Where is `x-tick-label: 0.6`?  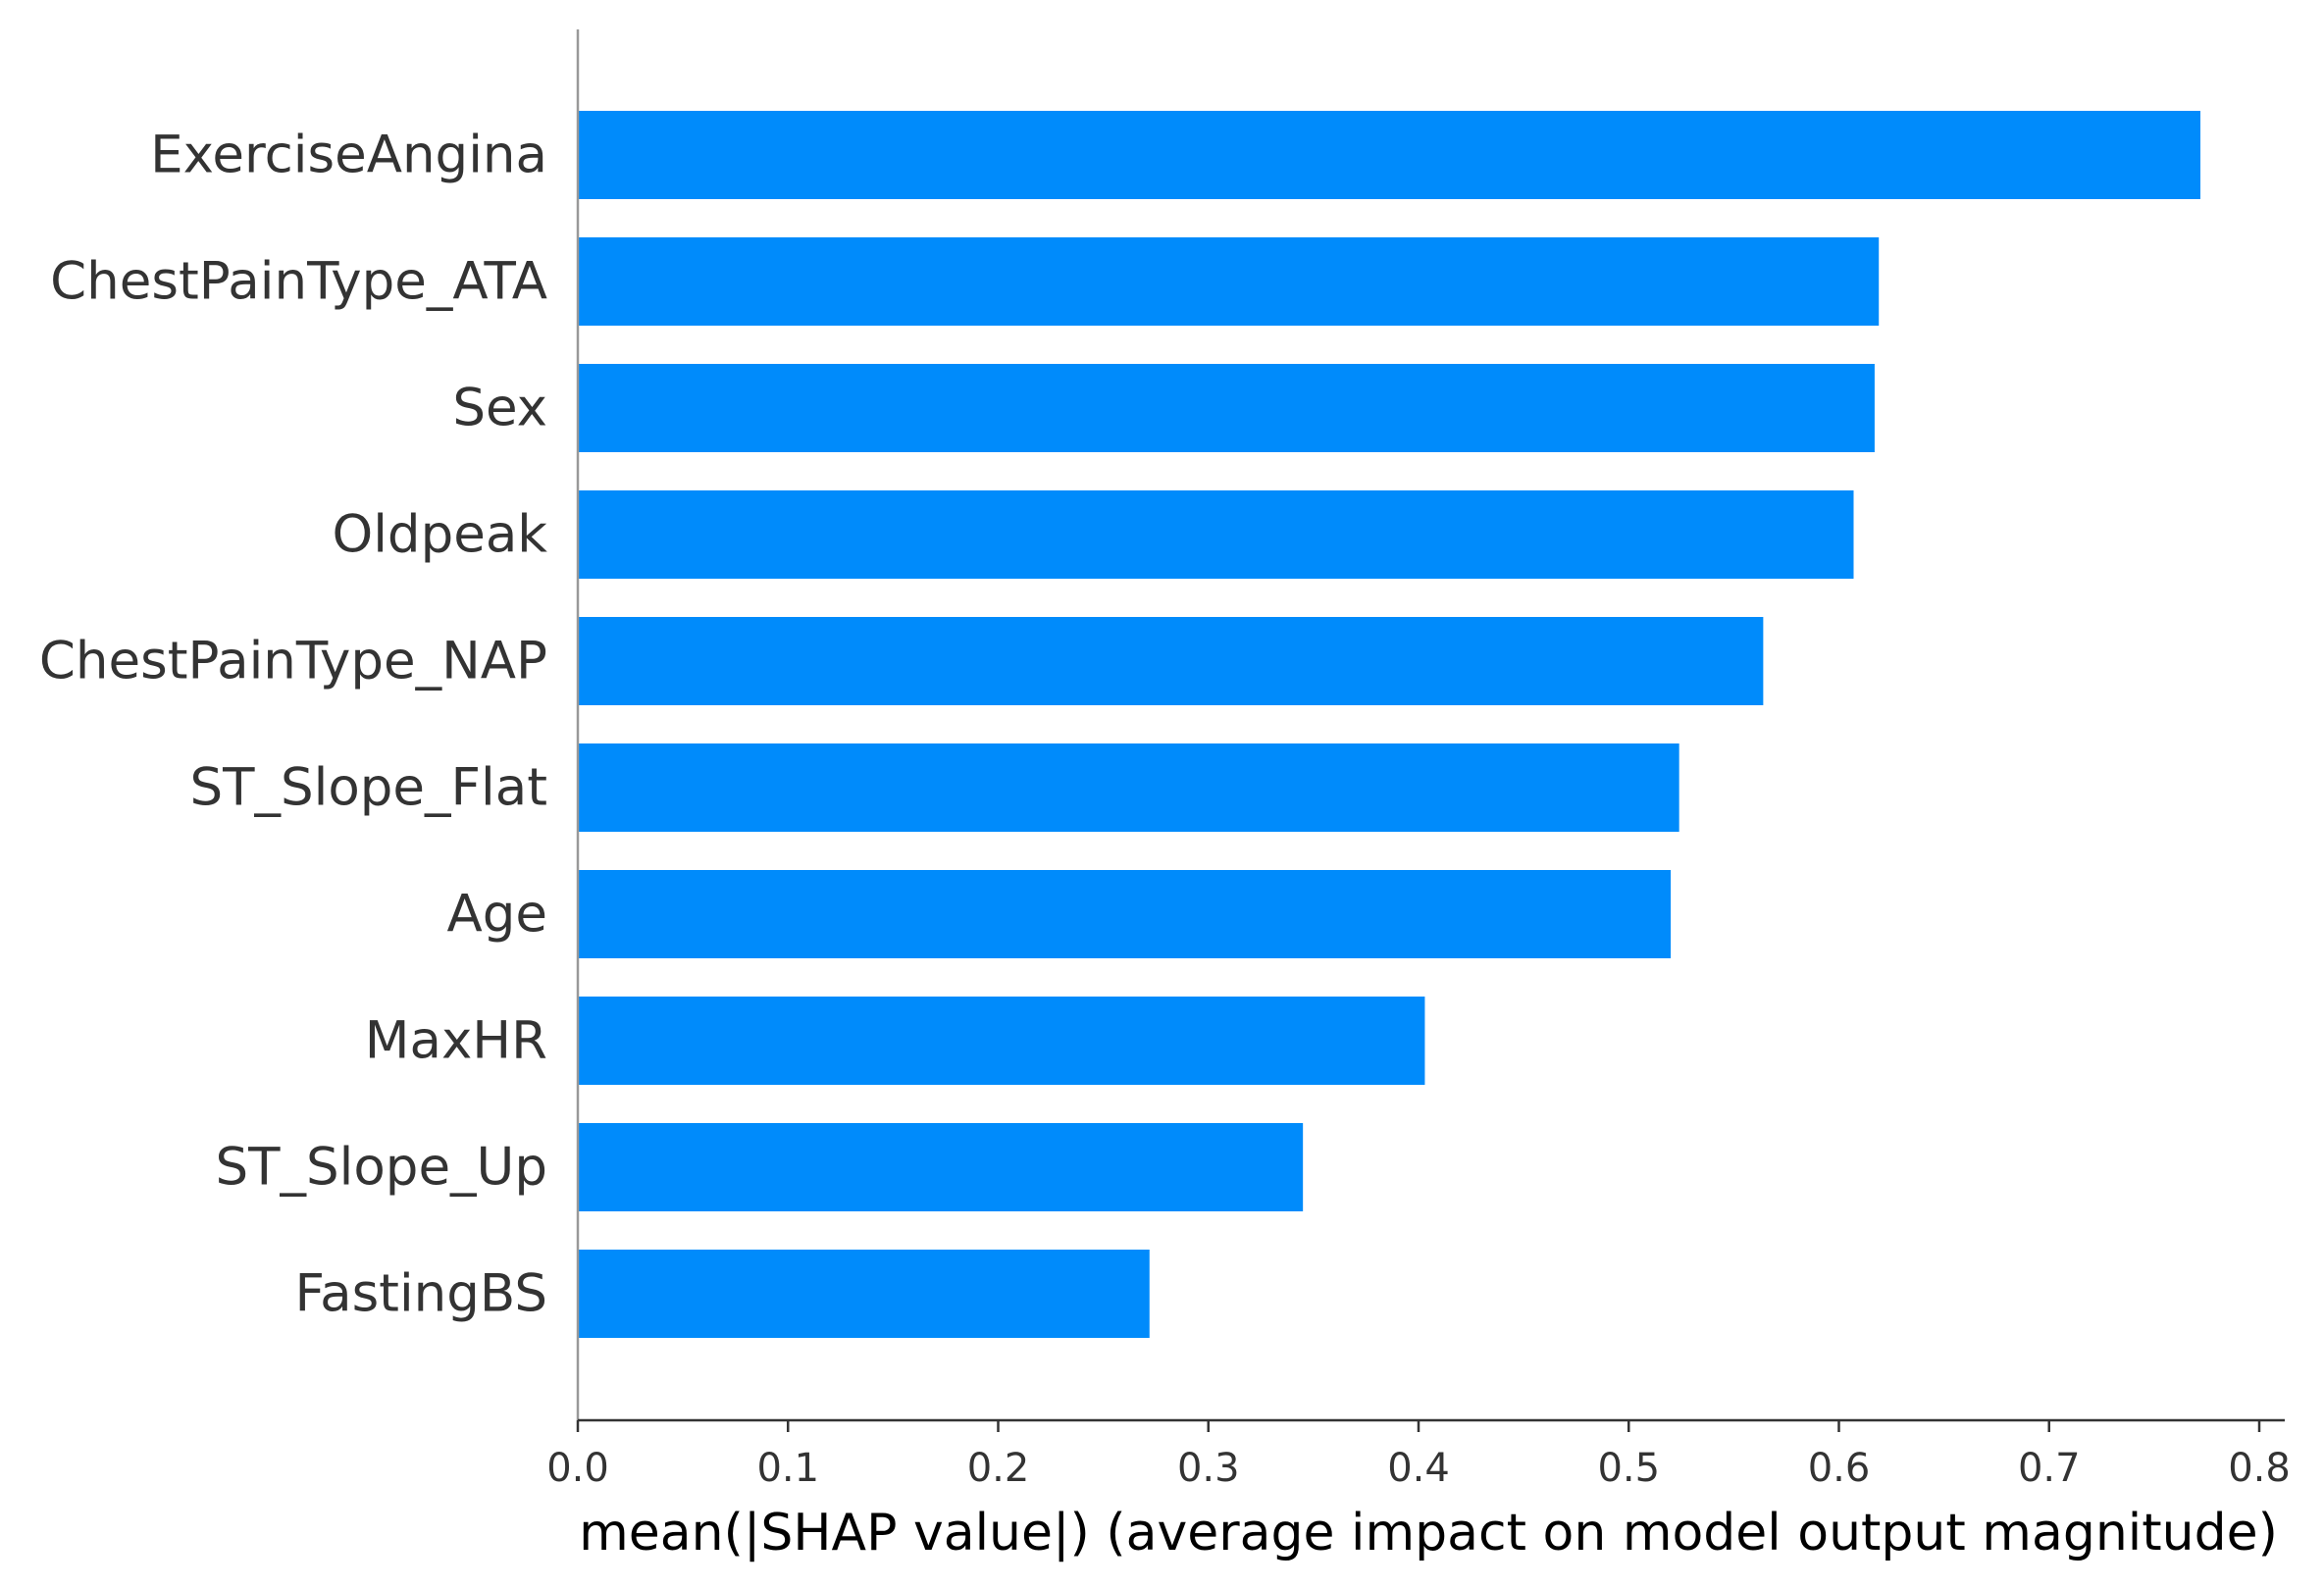 x-tick-label: 0.6 is located at coordinates (1839, 1468).